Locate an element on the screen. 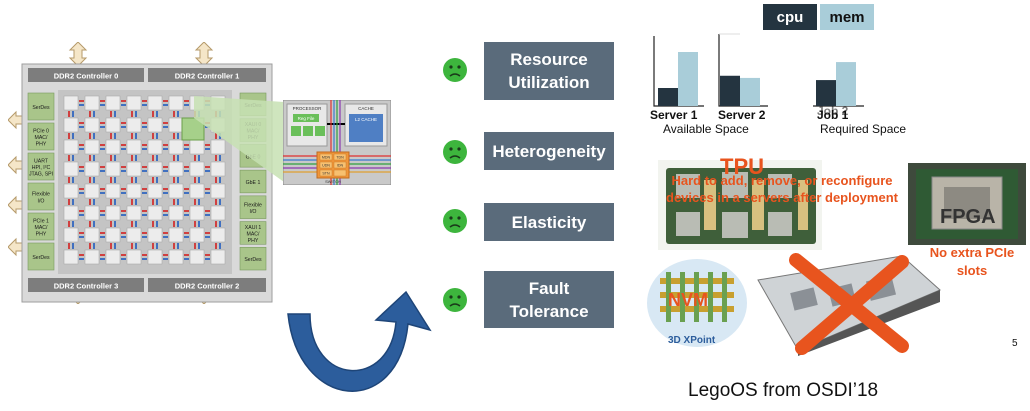  legend-mem: mem is located at coordinates (847, 17).